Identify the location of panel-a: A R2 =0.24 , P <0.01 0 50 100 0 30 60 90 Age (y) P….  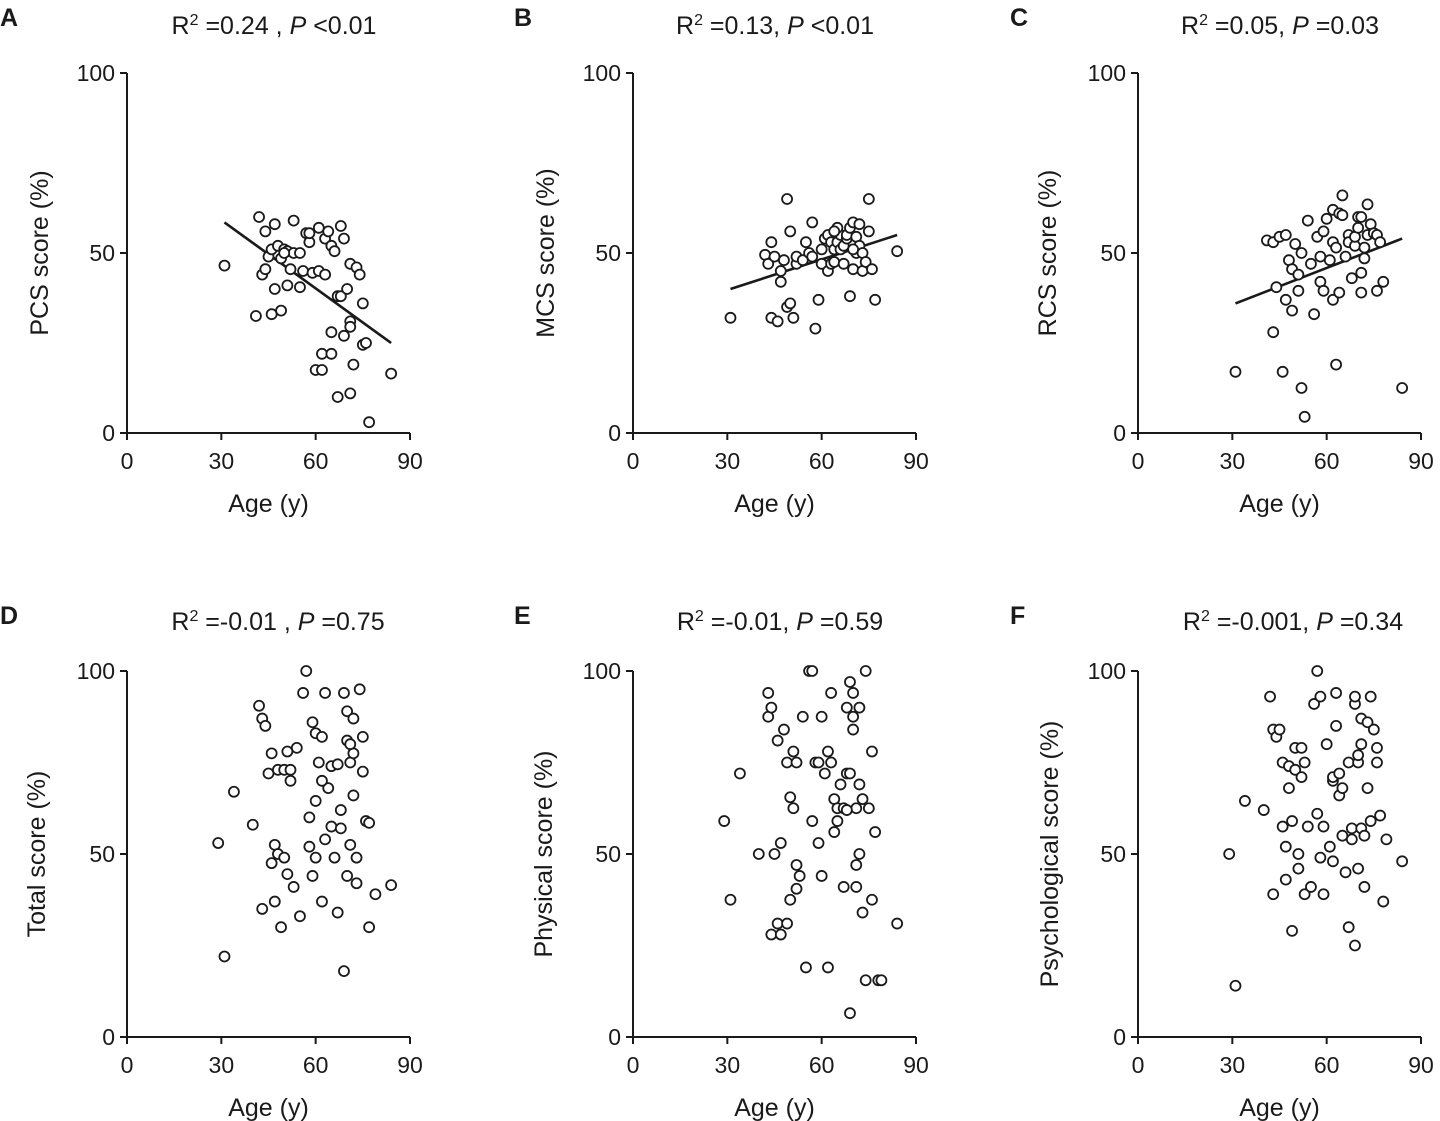
(211, 261).